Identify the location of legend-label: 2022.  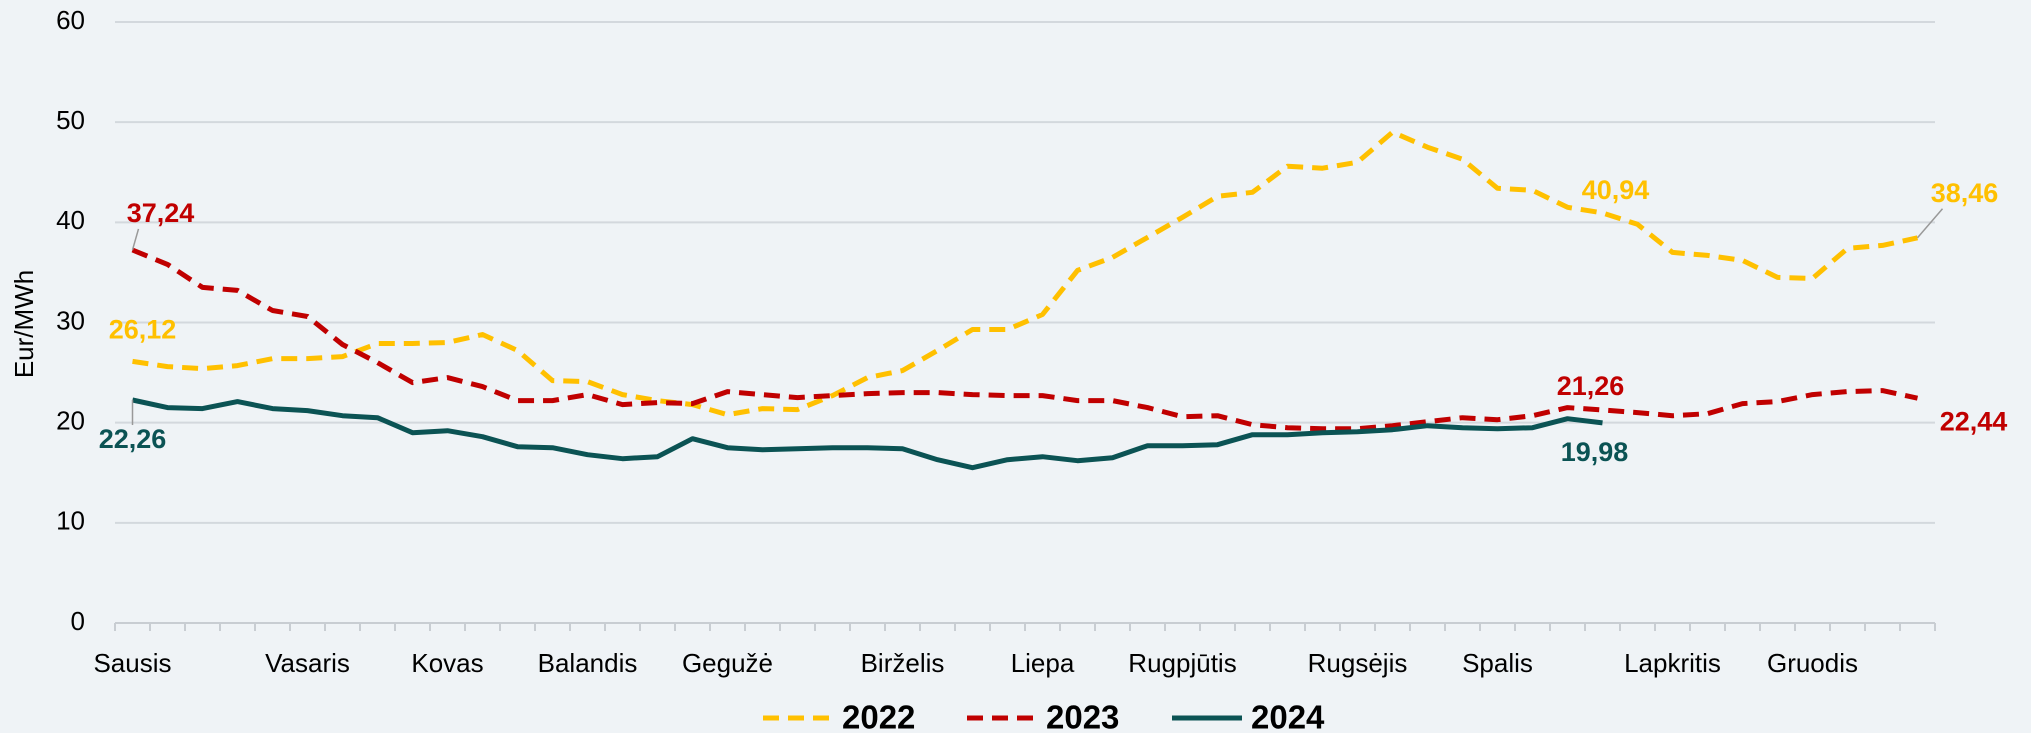
(878, 716).